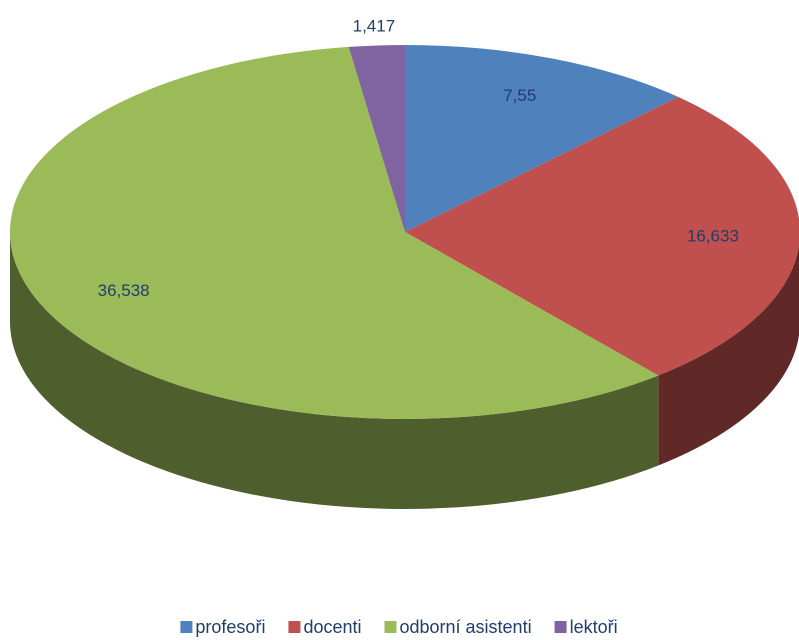 Image resolution: width=799 pixels, height=640 pixels. What do you see at coordinates (728, 355) in the screenshot?
I see `pie-side` at bounding box center [728, 355].